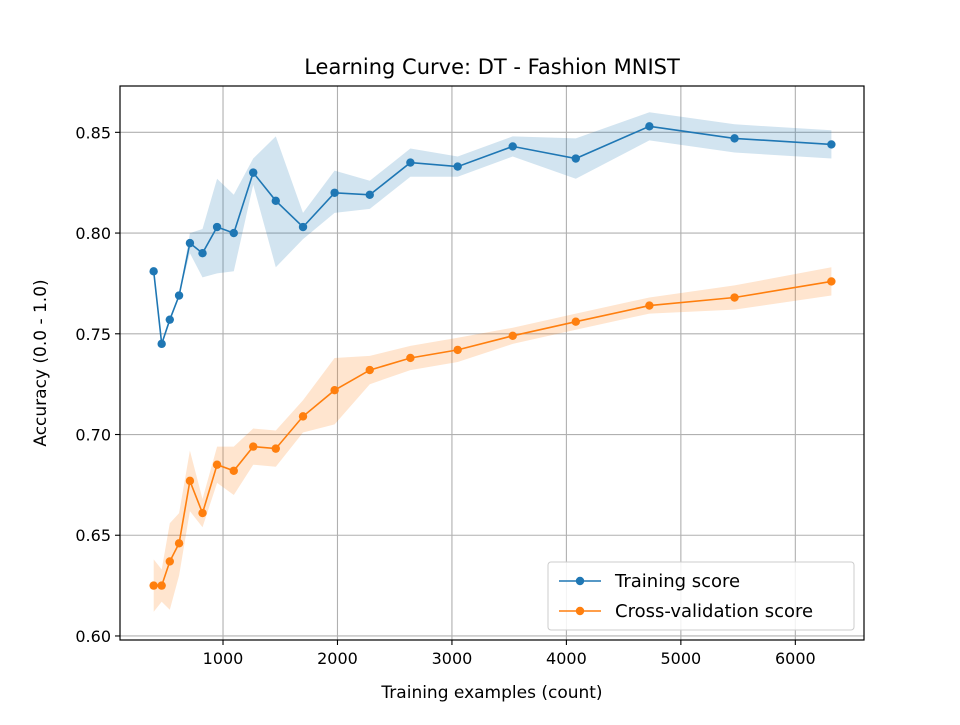 The image size is (960, 725). What do you see at coordinates (223, 658) in the screenshot?
I see `x-tick-label: 1000` at bounding box center [223, 658].